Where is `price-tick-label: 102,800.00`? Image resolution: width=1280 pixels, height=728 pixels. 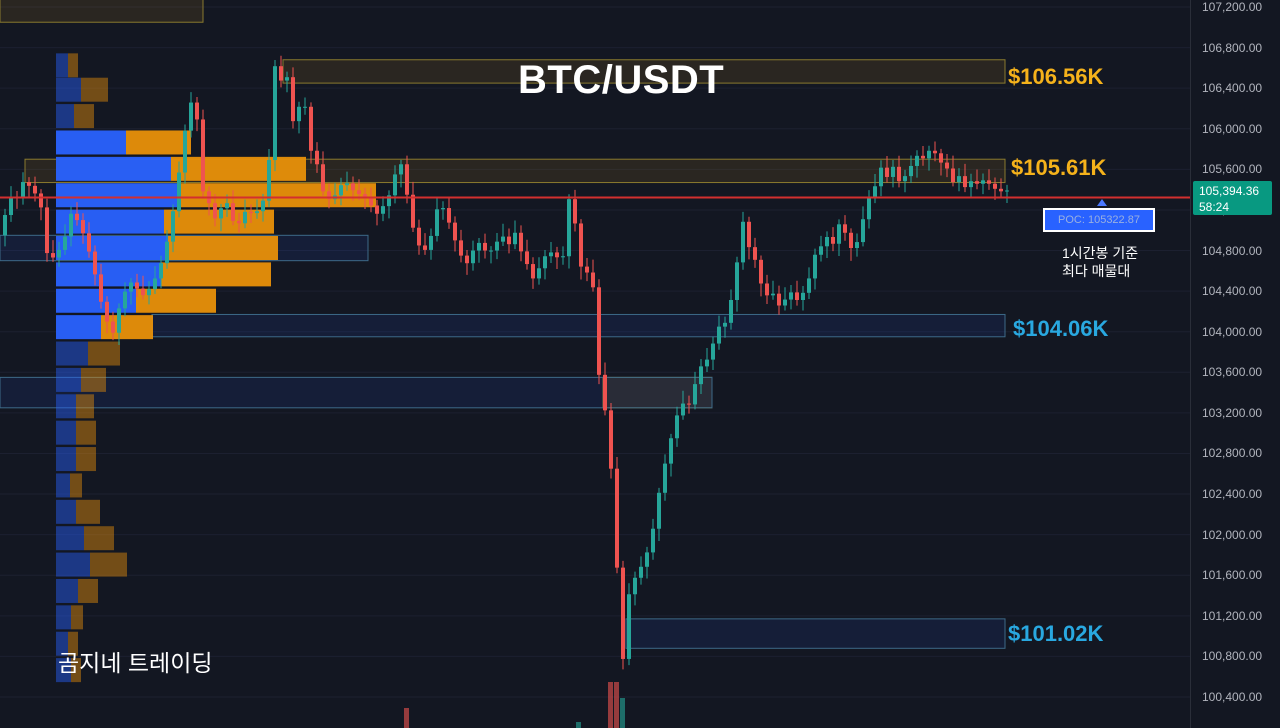
price-tick-label: 102,800.00 is located at coordinates (1232, 453).